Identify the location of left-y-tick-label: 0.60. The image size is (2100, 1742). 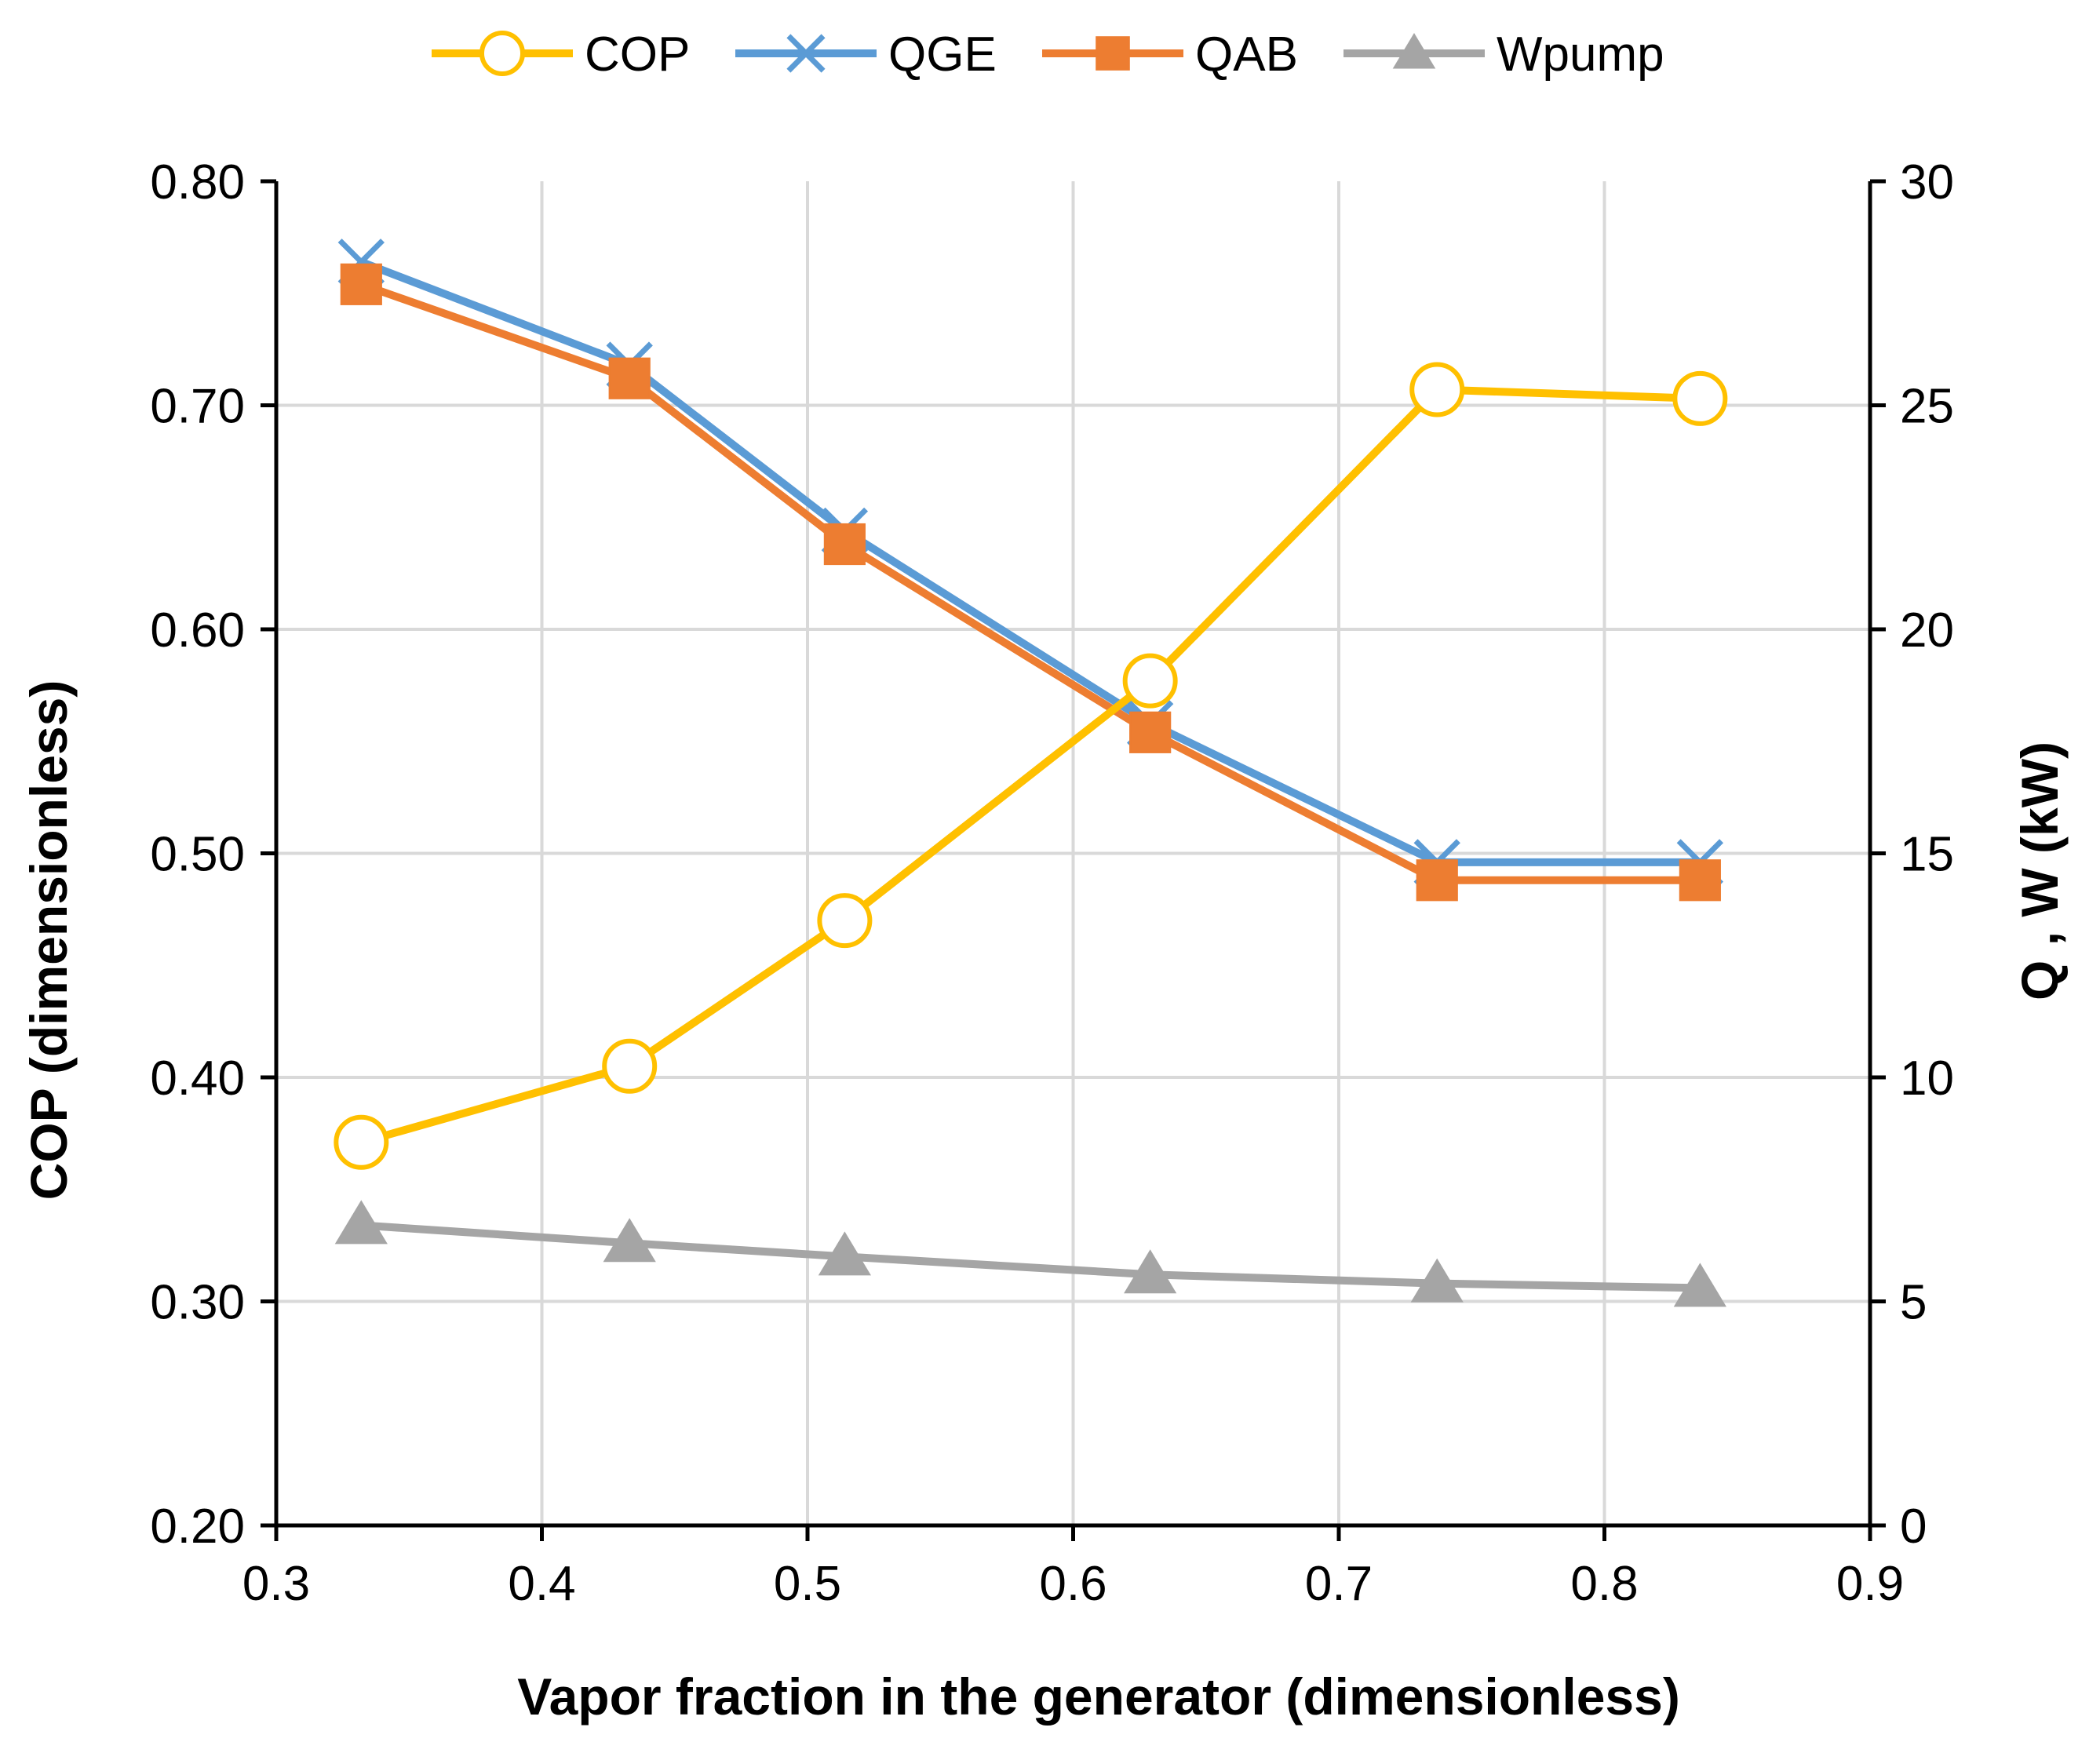
(197, 630).